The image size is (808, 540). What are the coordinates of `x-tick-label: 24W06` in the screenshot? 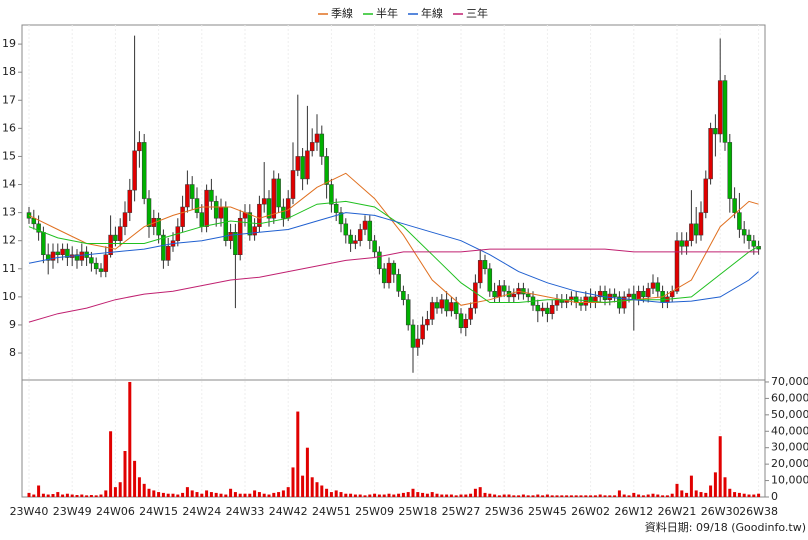 It's located at (115, 511).